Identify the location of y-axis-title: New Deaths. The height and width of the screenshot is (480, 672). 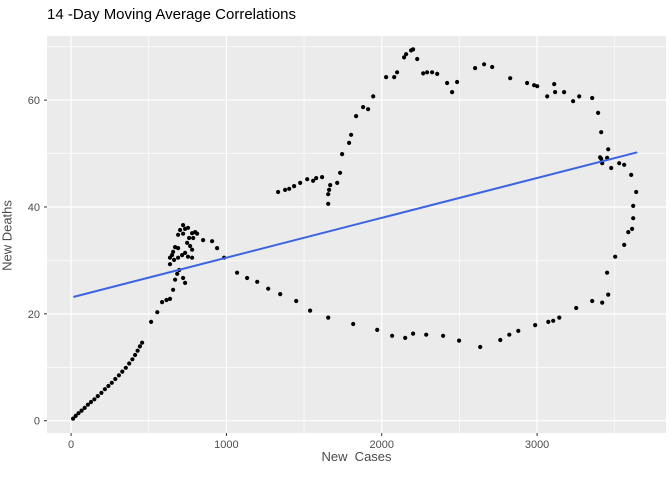
(7, 235).